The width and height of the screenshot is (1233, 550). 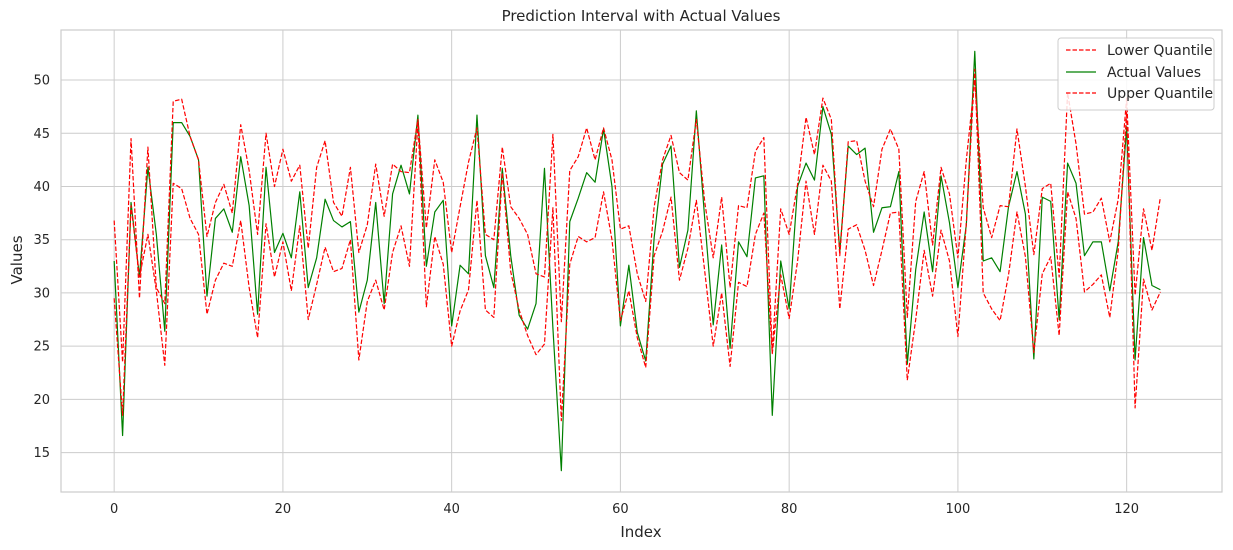 What do you see at coordinates (957, 509) in the screenshot?
I see `x-tick-label: 100` at bounding box center [957, 509].